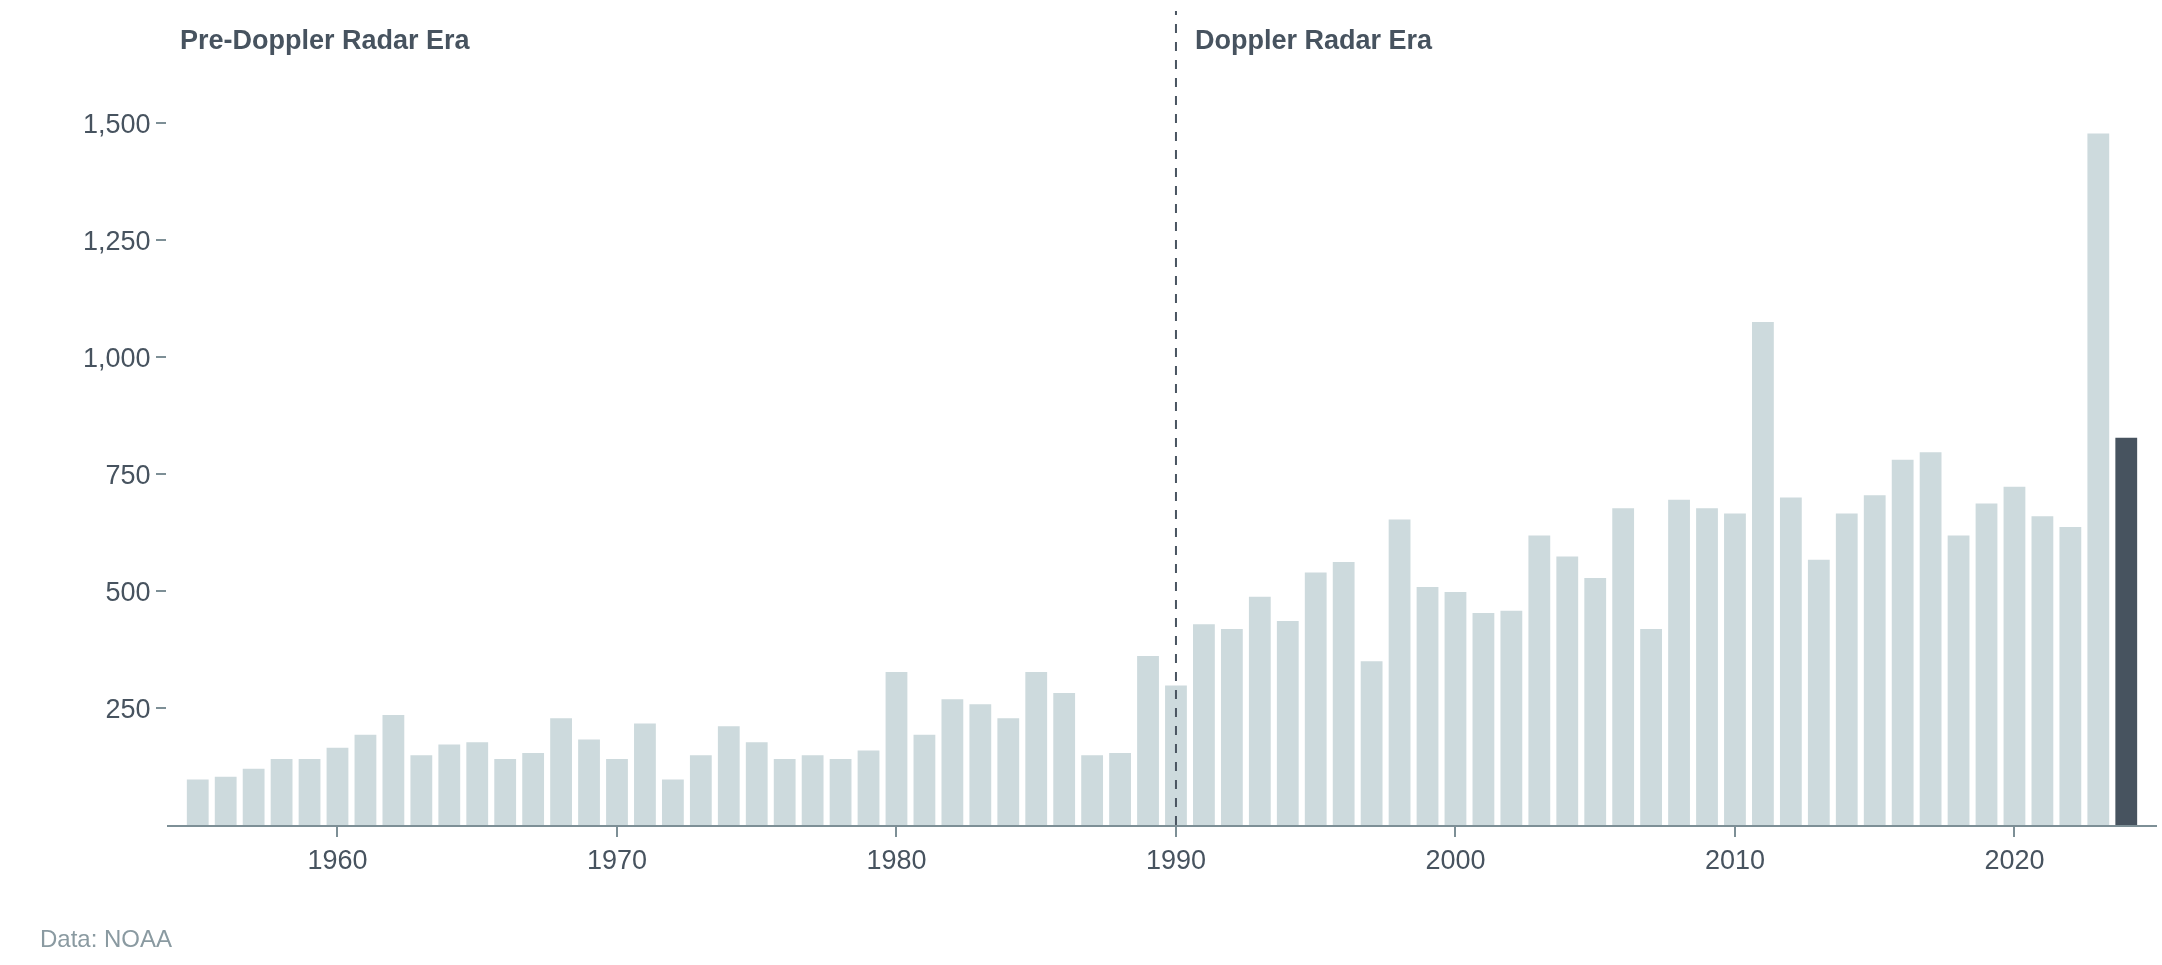  What do you see at coordinates (128, 591) in the screenshot?
I see `y-tick-label: 500` at bounding box center [128, 591].